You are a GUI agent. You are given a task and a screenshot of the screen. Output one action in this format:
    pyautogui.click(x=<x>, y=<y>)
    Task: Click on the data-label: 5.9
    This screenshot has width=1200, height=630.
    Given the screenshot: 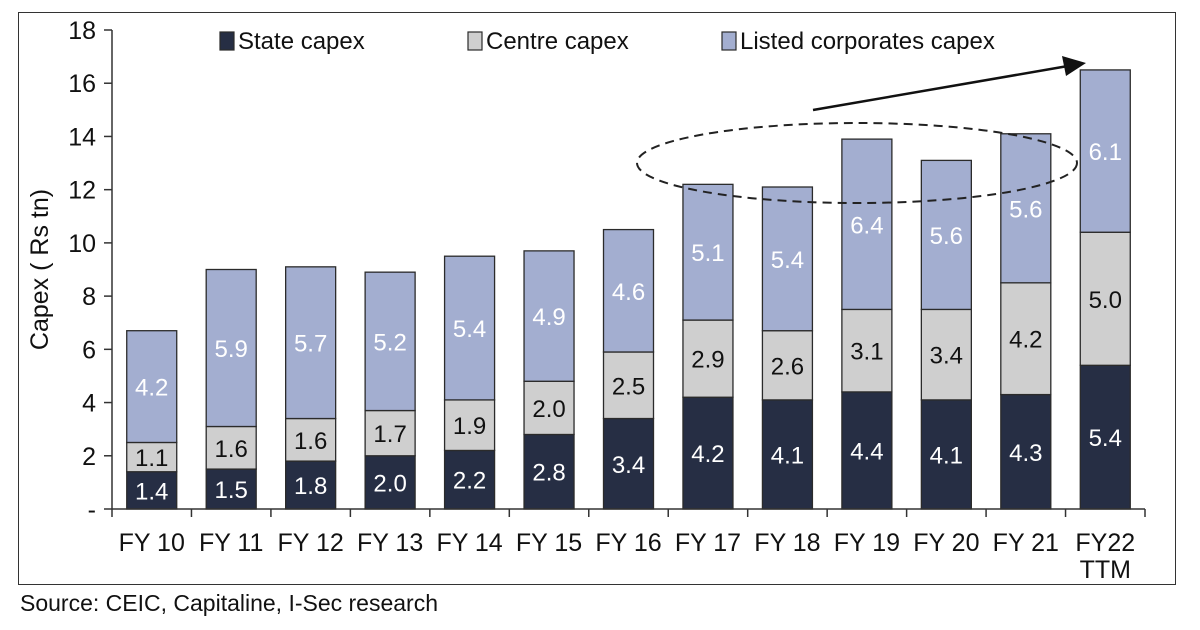 What is the action you would take?
    pyautogui.click(x=231, y=349)
    